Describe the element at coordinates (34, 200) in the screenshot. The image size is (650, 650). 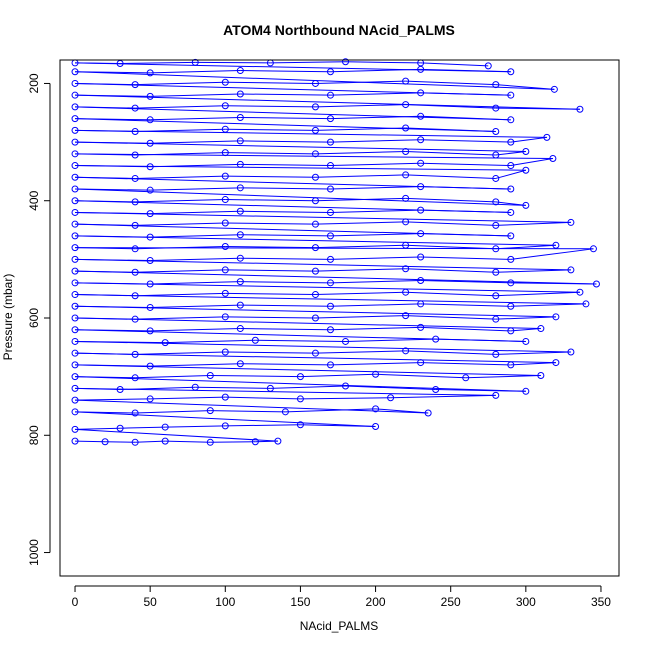
I see `y-tick-label: 400` at that location.